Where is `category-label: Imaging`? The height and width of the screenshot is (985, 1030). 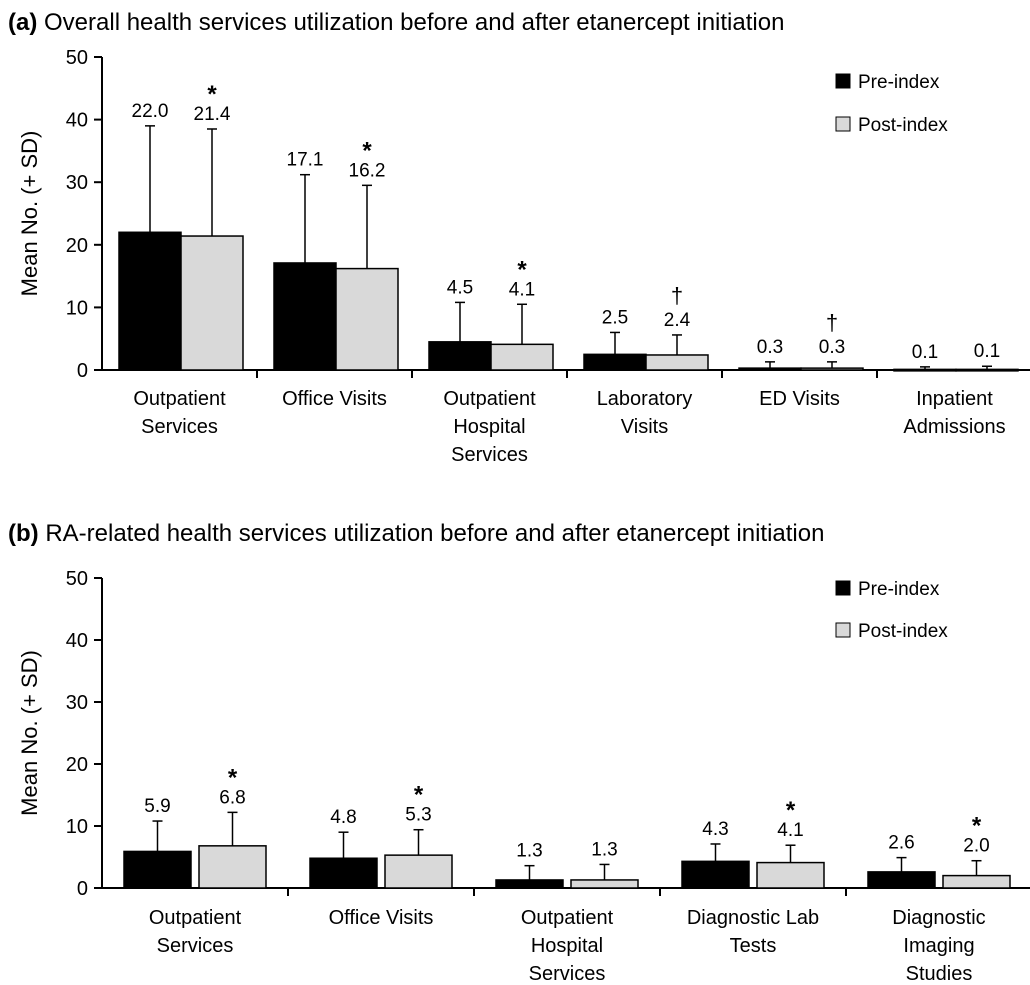
category-label: Imaging is located at coordinates (938, 946).